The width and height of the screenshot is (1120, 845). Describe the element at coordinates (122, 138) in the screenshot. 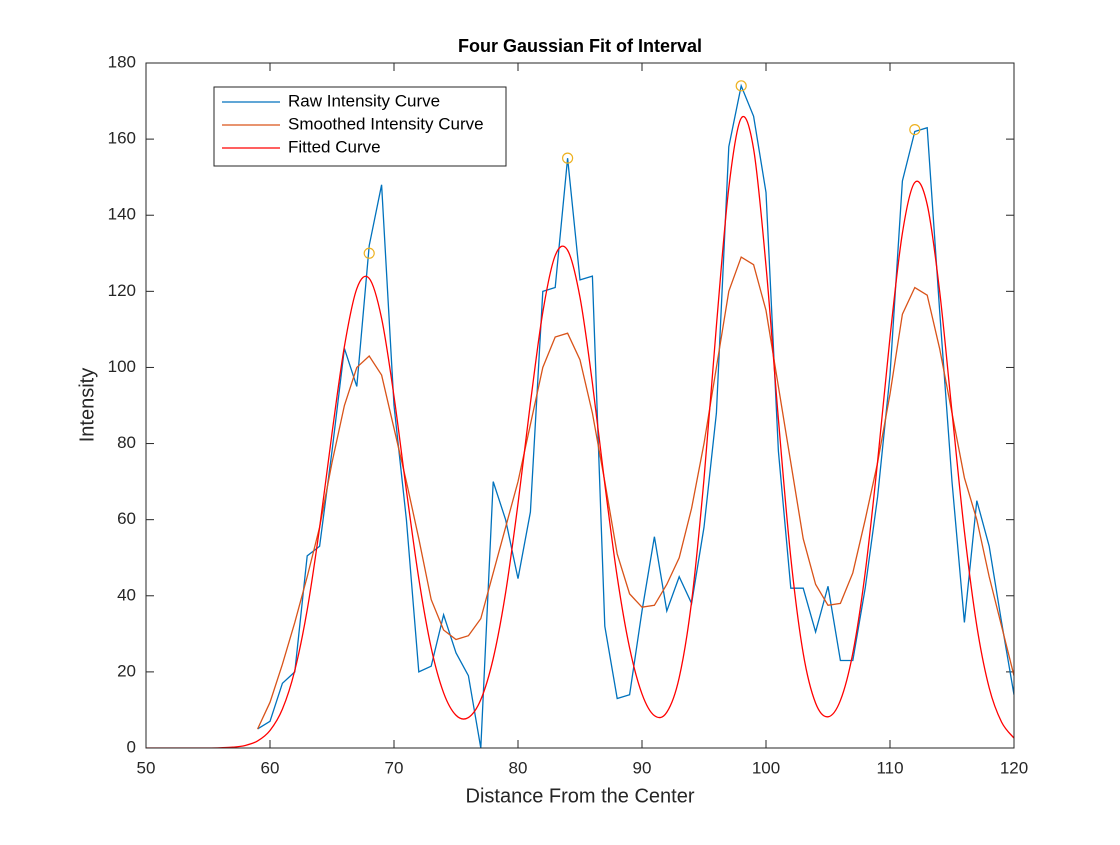

I see `y-tick-label: 160` at that location.